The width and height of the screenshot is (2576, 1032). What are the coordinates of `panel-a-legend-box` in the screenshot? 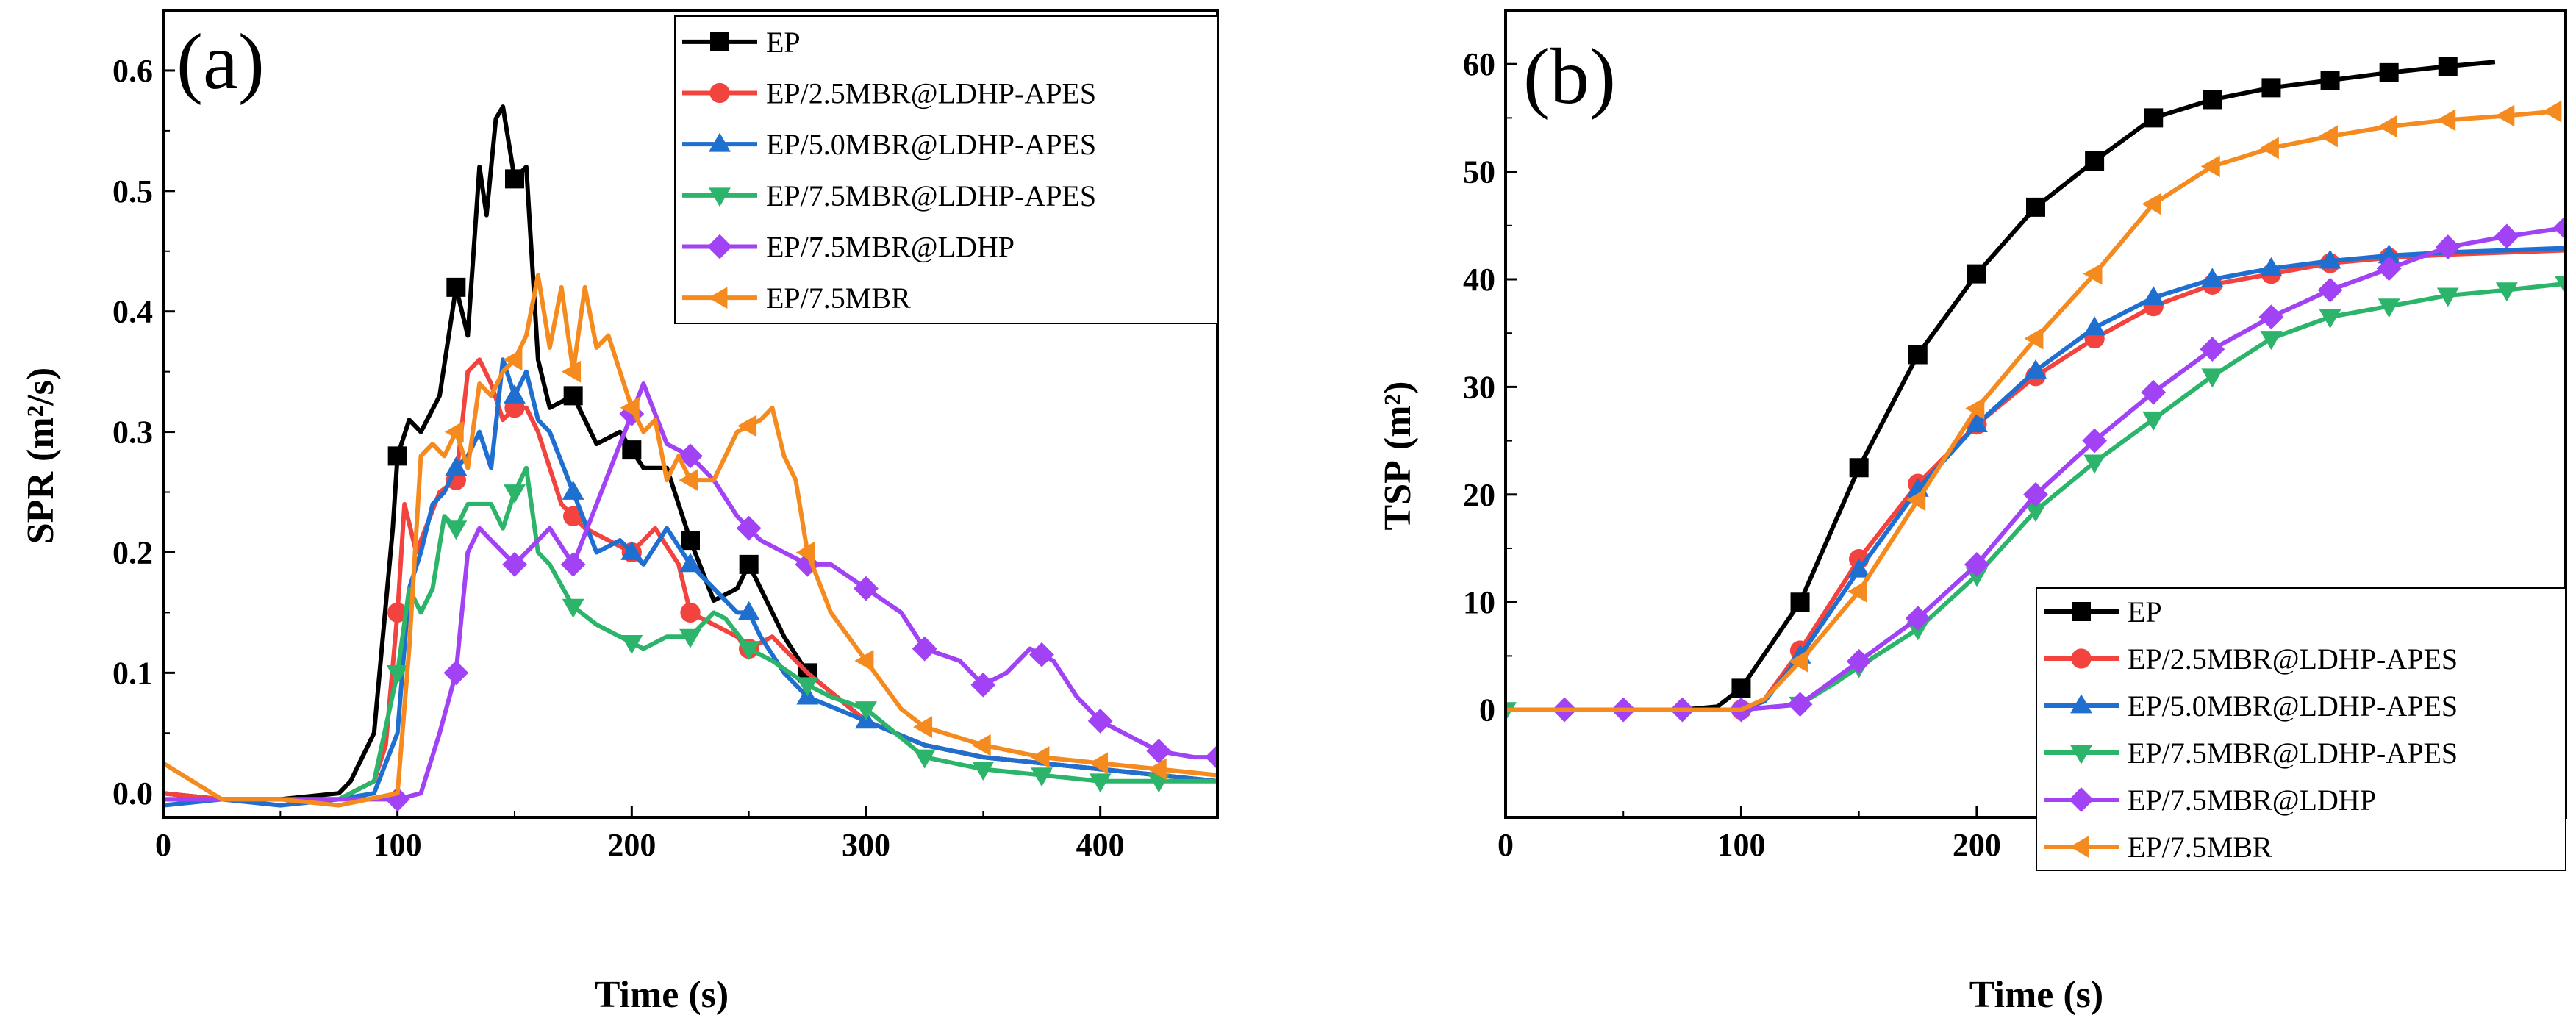 It's located at (946, 170).